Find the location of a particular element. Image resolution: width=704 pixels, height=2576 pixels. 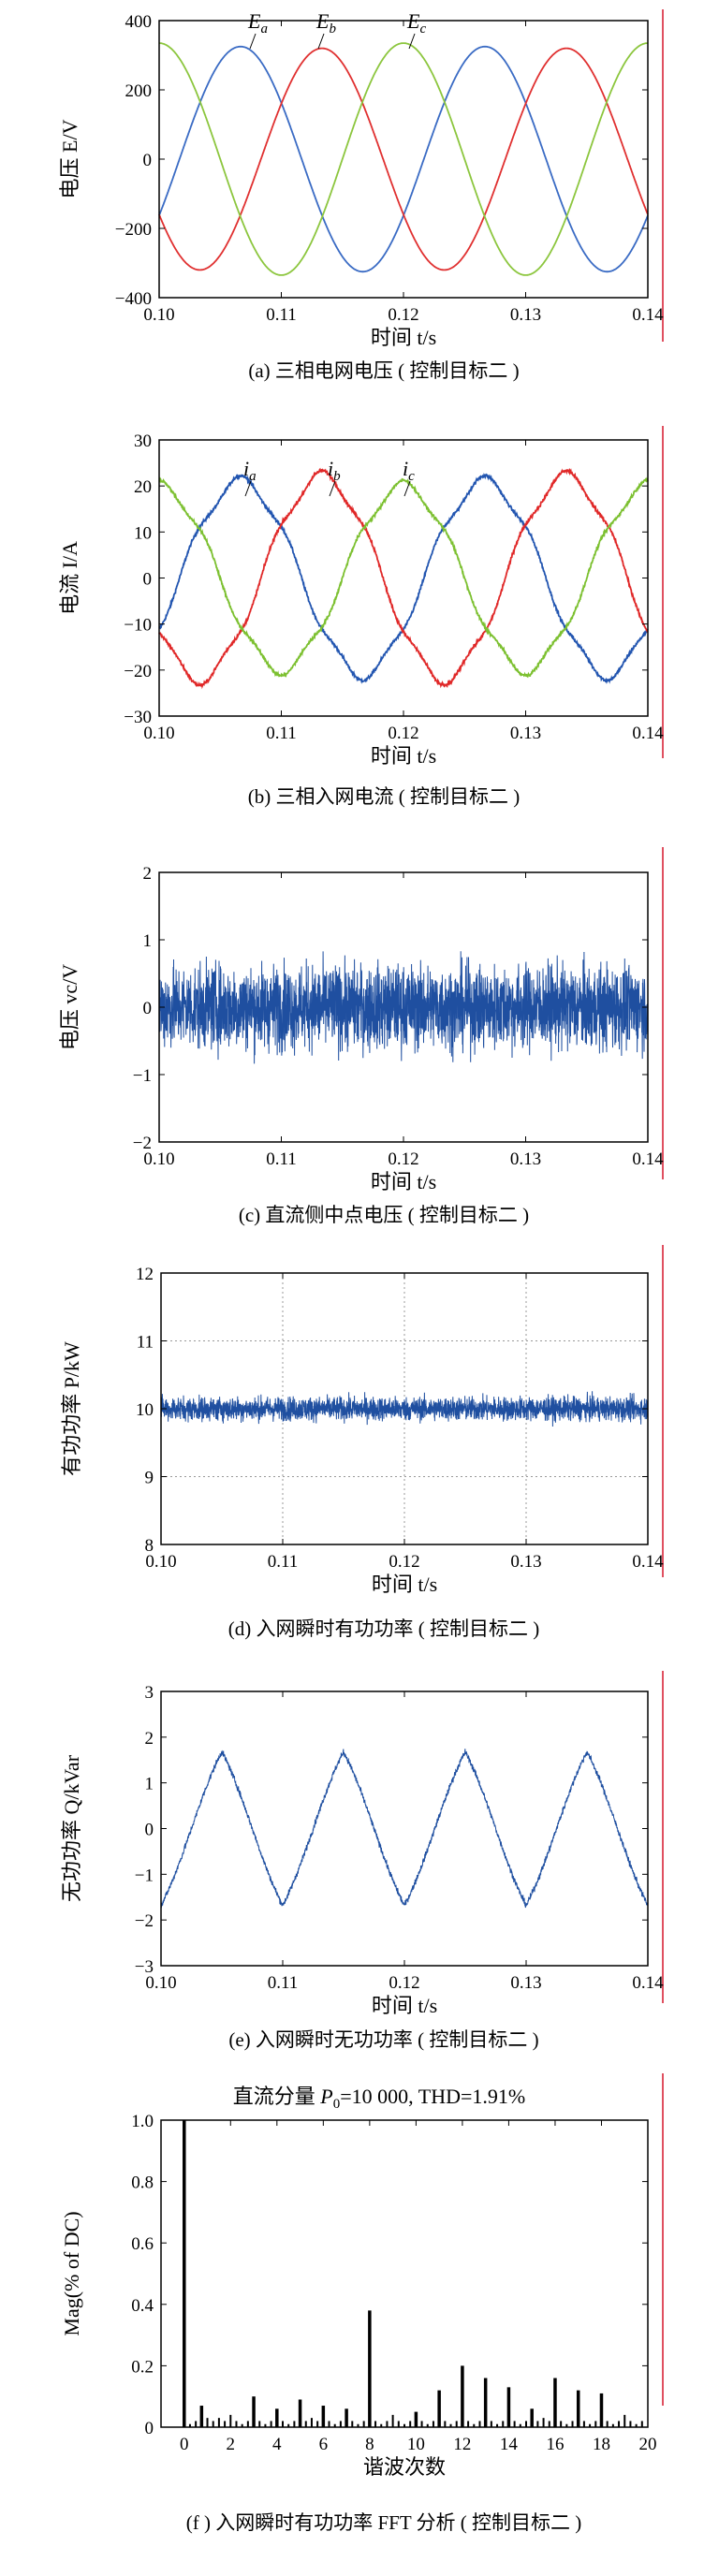

series-label: ib is located at coordinates (334, 470).